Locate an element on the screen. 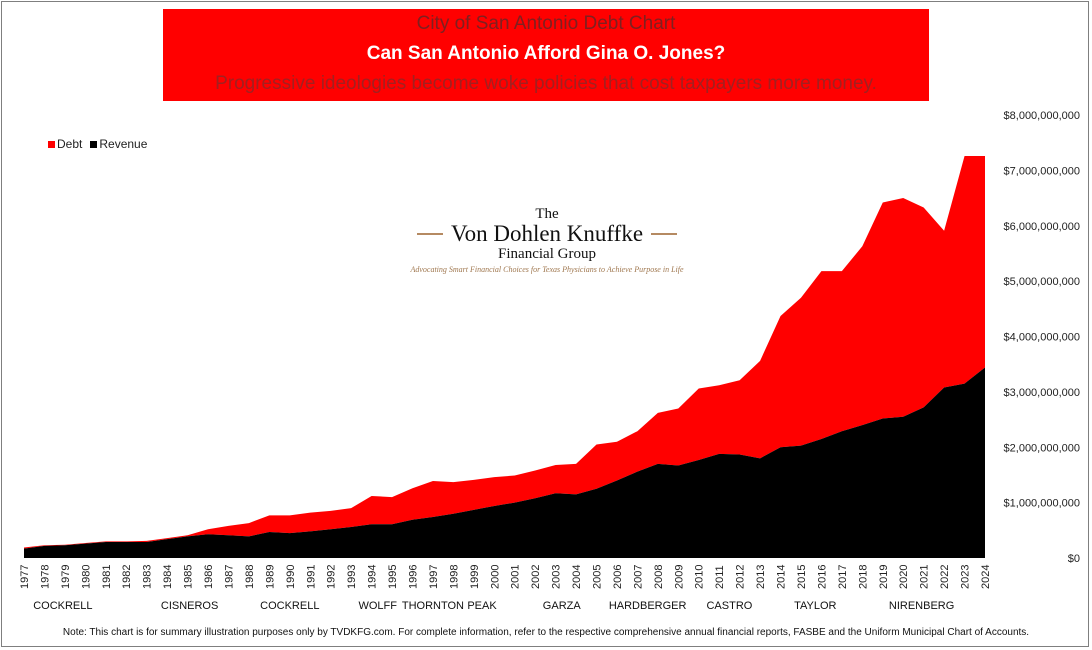 Image resolution: width=1092 pixels, height=650 pixels. mayor-label: HARDBERGER is located at coordinates (648, 606).